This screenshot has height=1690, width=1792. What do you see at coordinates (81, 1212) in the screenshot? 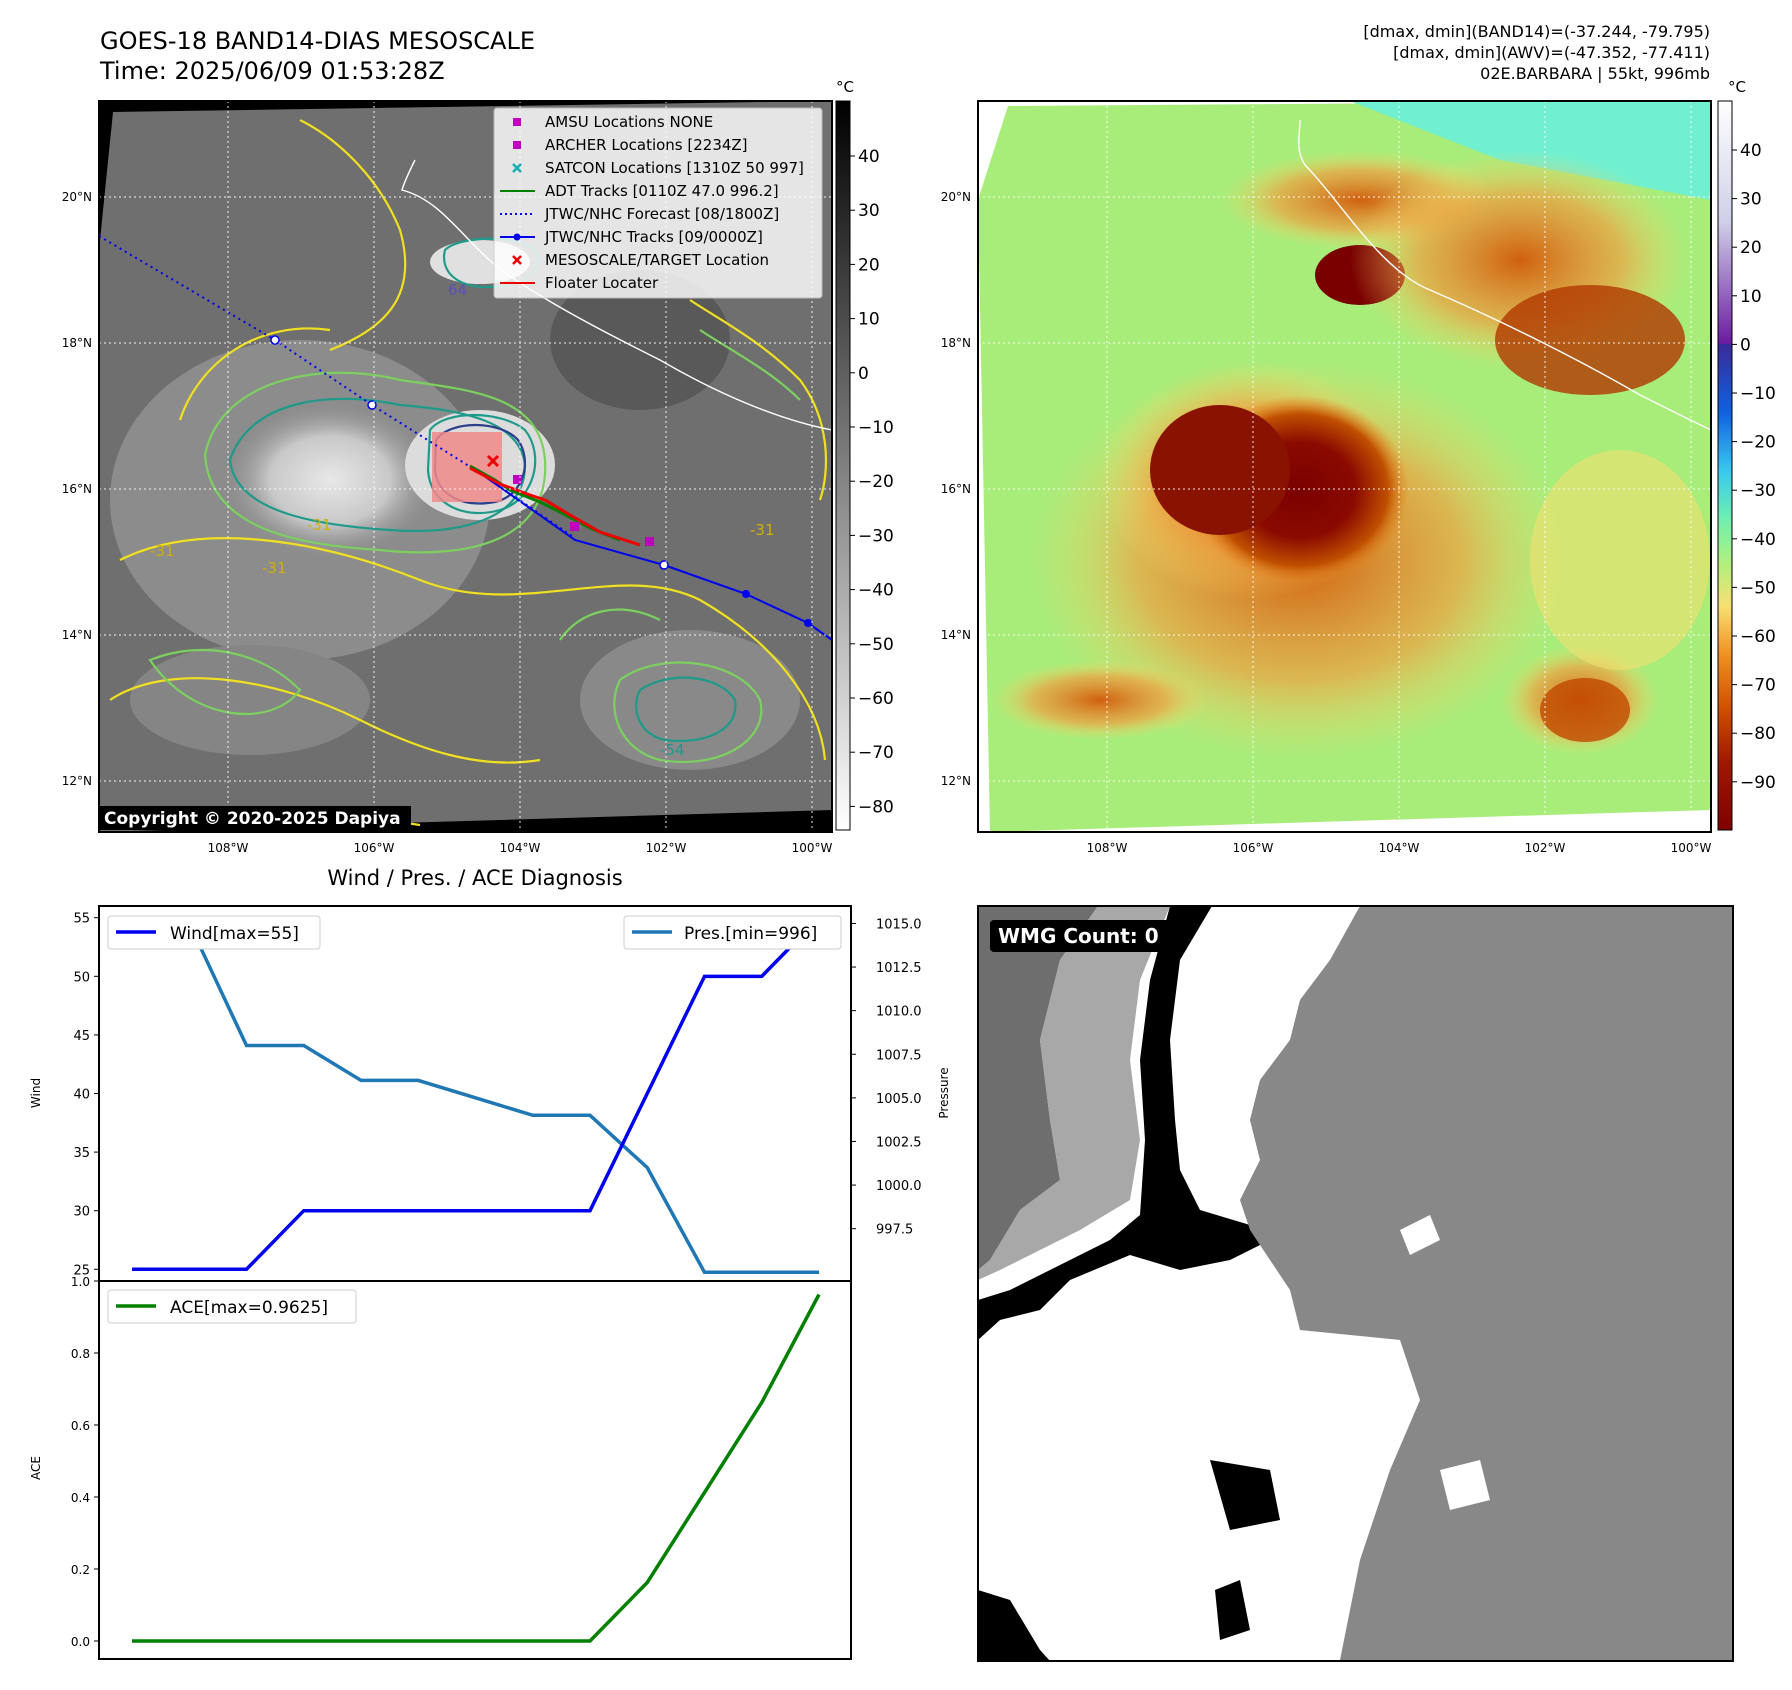
I see `wind-axis-tick: 30` at bounding box center [81, 1212].